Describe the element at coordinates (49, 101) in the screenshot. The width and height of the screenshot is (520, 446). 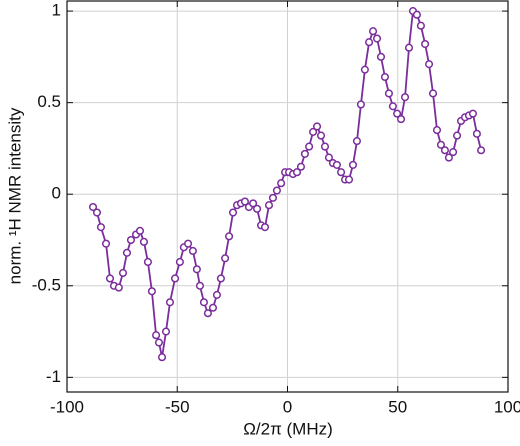
I see `y-tick-label: 0.5` at that location.